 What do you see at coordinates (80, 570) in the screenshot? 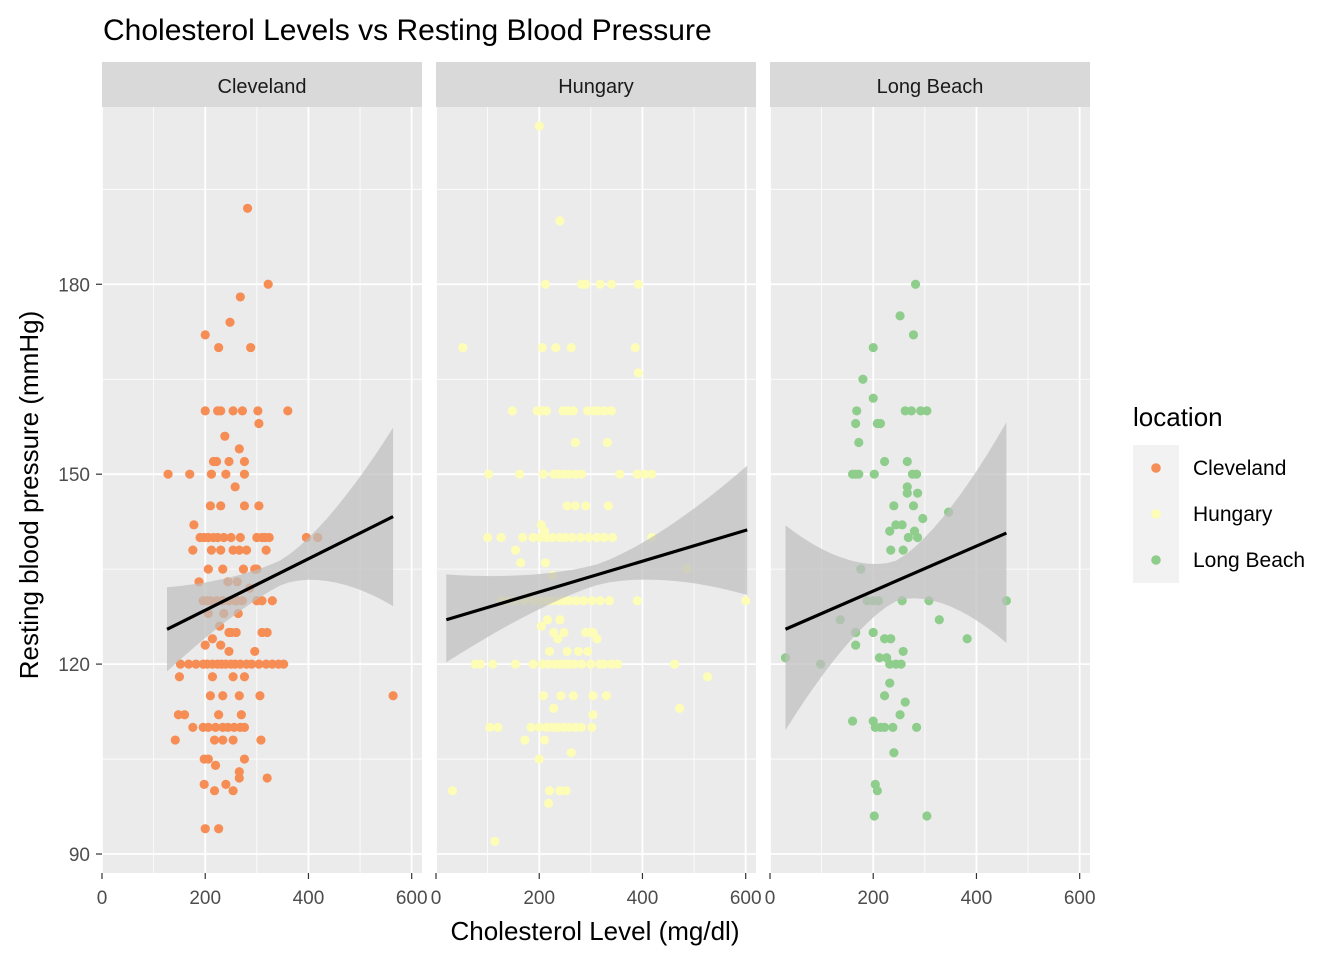
I see `y-axis: 90 120 150 180` at bounding box center [80, 570].